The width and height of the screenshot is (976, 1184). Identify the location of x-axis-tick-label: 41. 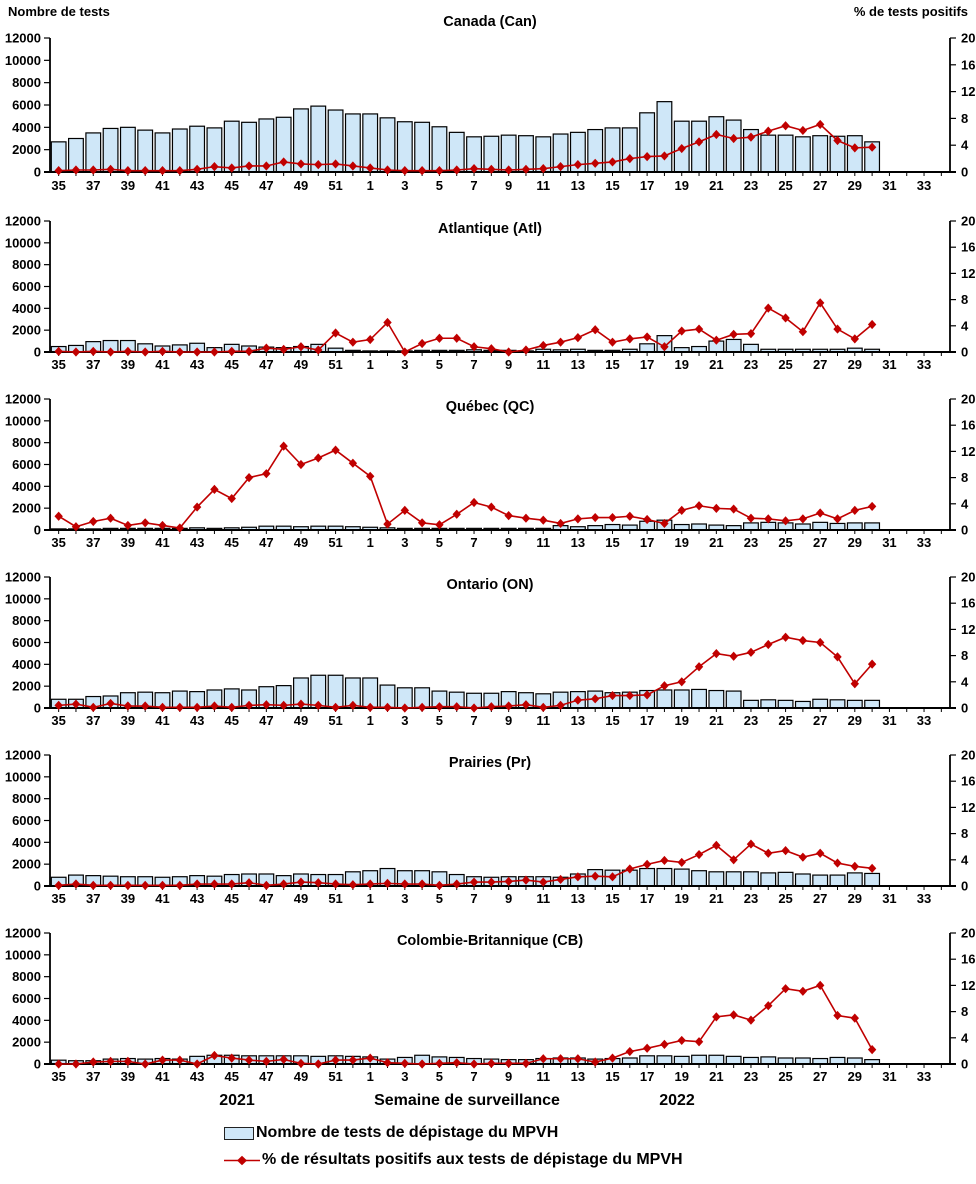
(162, 185).